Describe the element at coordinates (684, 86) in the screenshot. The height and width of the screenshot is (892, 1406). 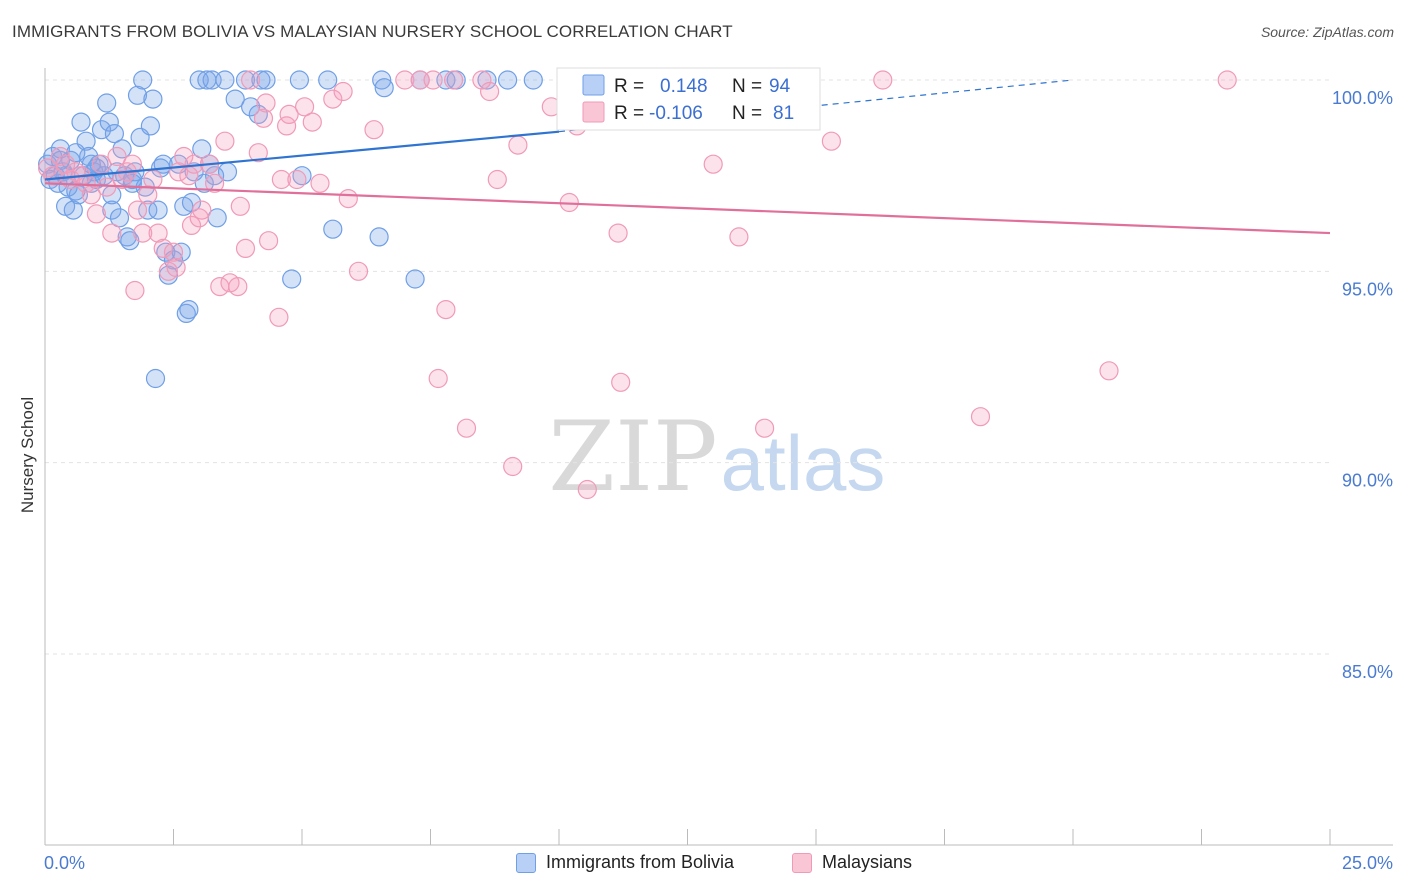
I see `legend-blue-r-value: 0.148` at that location.